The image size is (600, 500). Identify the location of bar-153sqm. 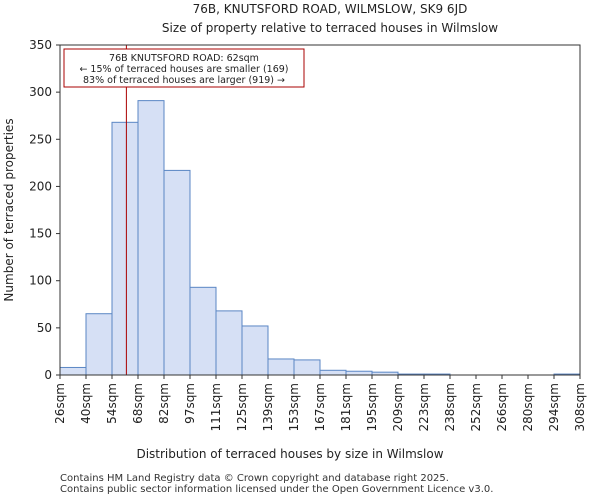
(307, 367).